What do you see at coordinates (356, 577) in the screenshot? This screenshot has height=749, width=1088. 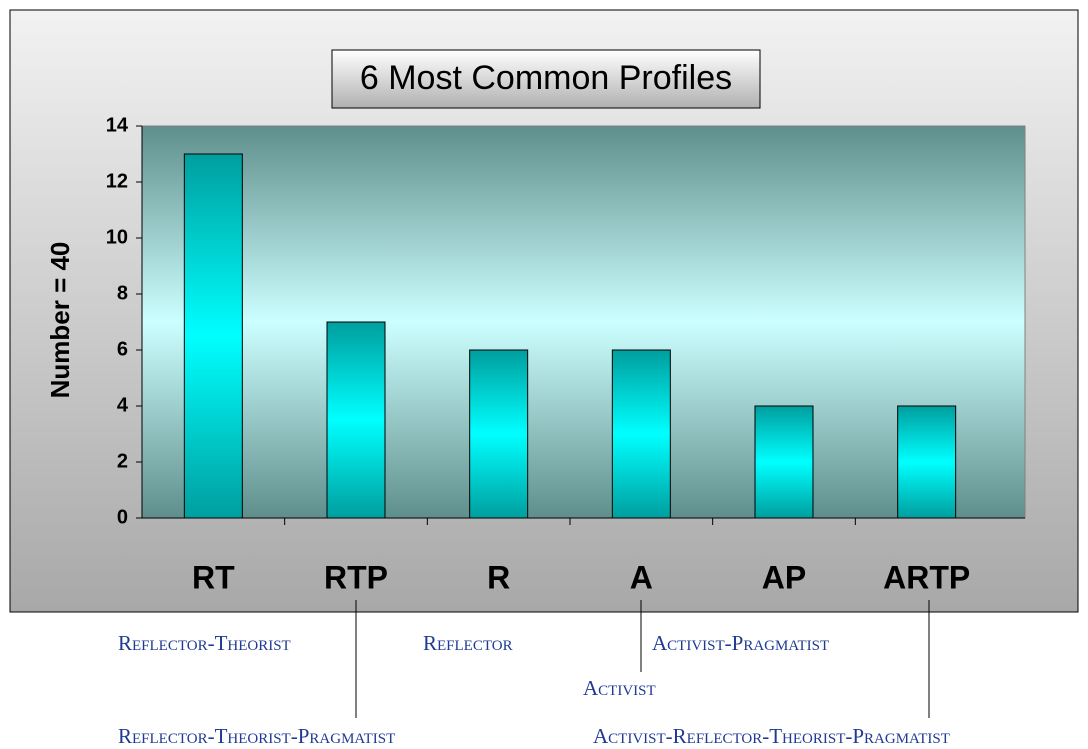 I see `x-tick-label: RTP` at bounding box center [356, 577].